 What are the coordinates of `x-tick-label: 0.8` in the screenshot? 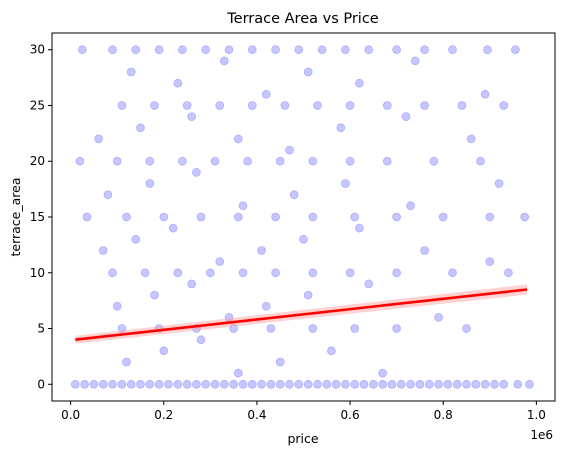 It's located at (443, 415).